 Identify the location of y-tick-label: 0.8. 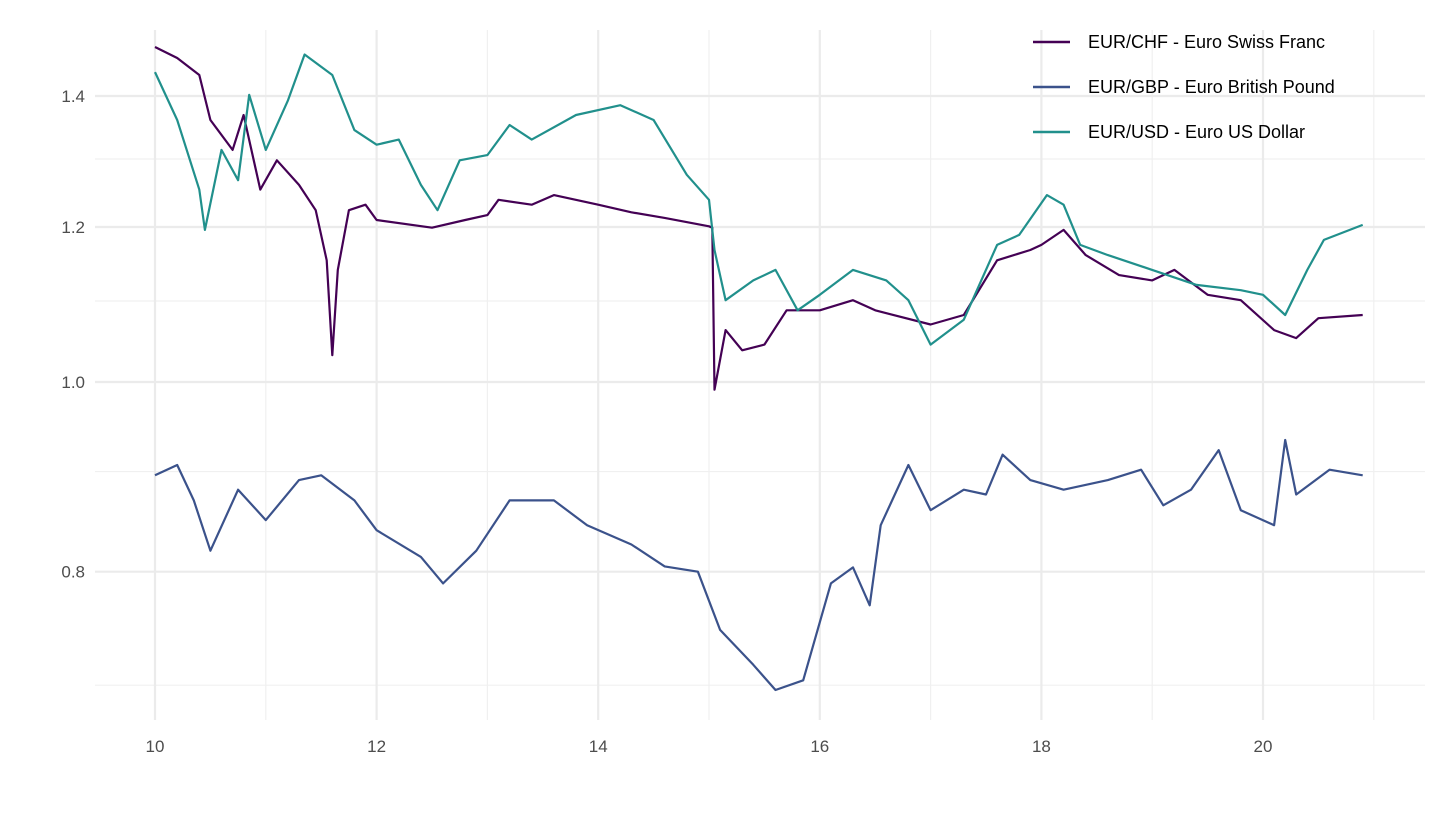
(73, 572).